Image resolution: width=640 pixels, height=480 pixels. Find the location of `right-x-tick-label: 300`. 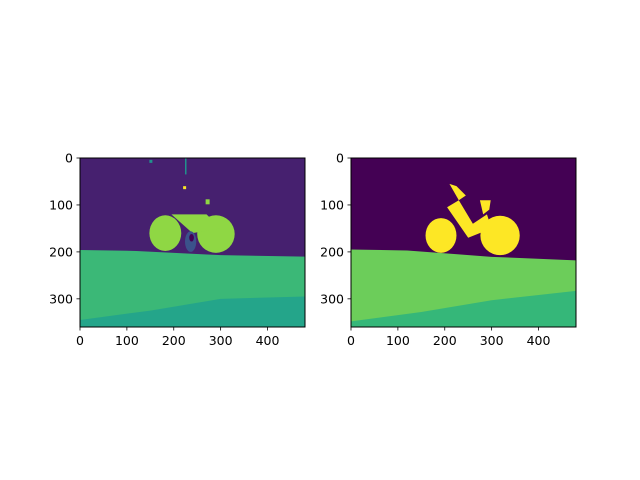

right-x-tick-label: 300 is located at coordinates (492, 340).